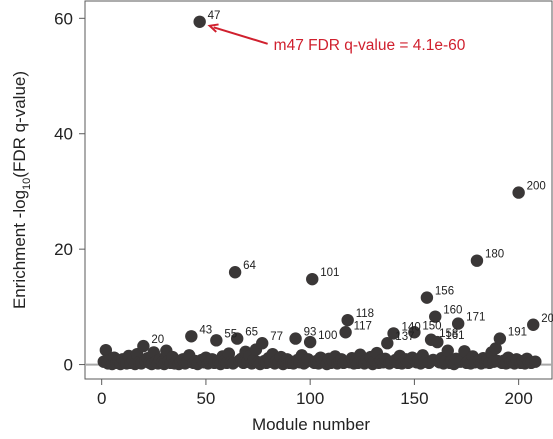 This screenshot has height=439, width=553. What do you see at coordinates (431, 326) in the screenshot?
I see `point-label-m150: 150` at bounding box center [431, 326].